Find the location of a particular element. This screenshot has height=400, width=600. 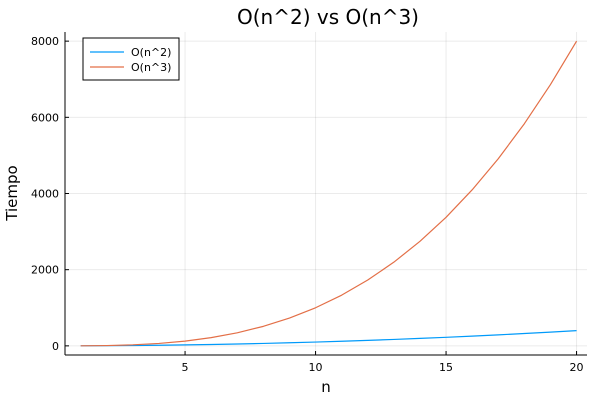

y-tick-label: 6000 is located at coordinates (45, 117).